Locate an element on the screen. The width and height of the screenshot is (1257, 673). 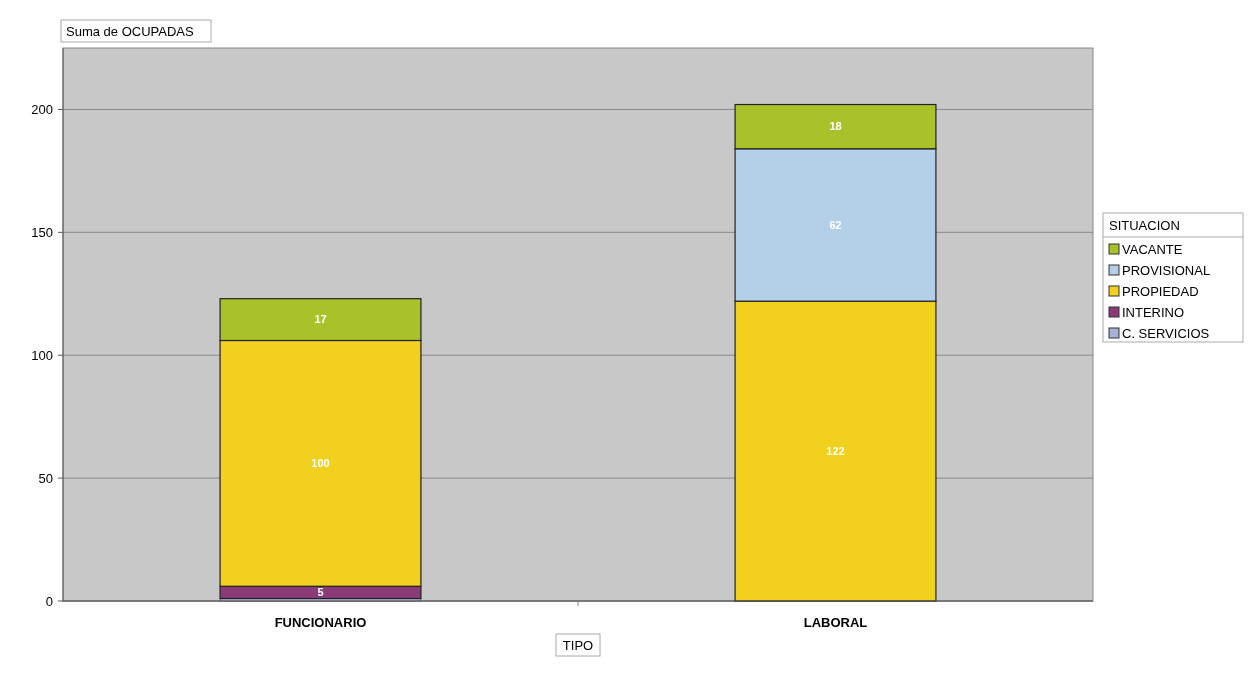
y-tick-label: 0 is located at coordinates (49, 601).